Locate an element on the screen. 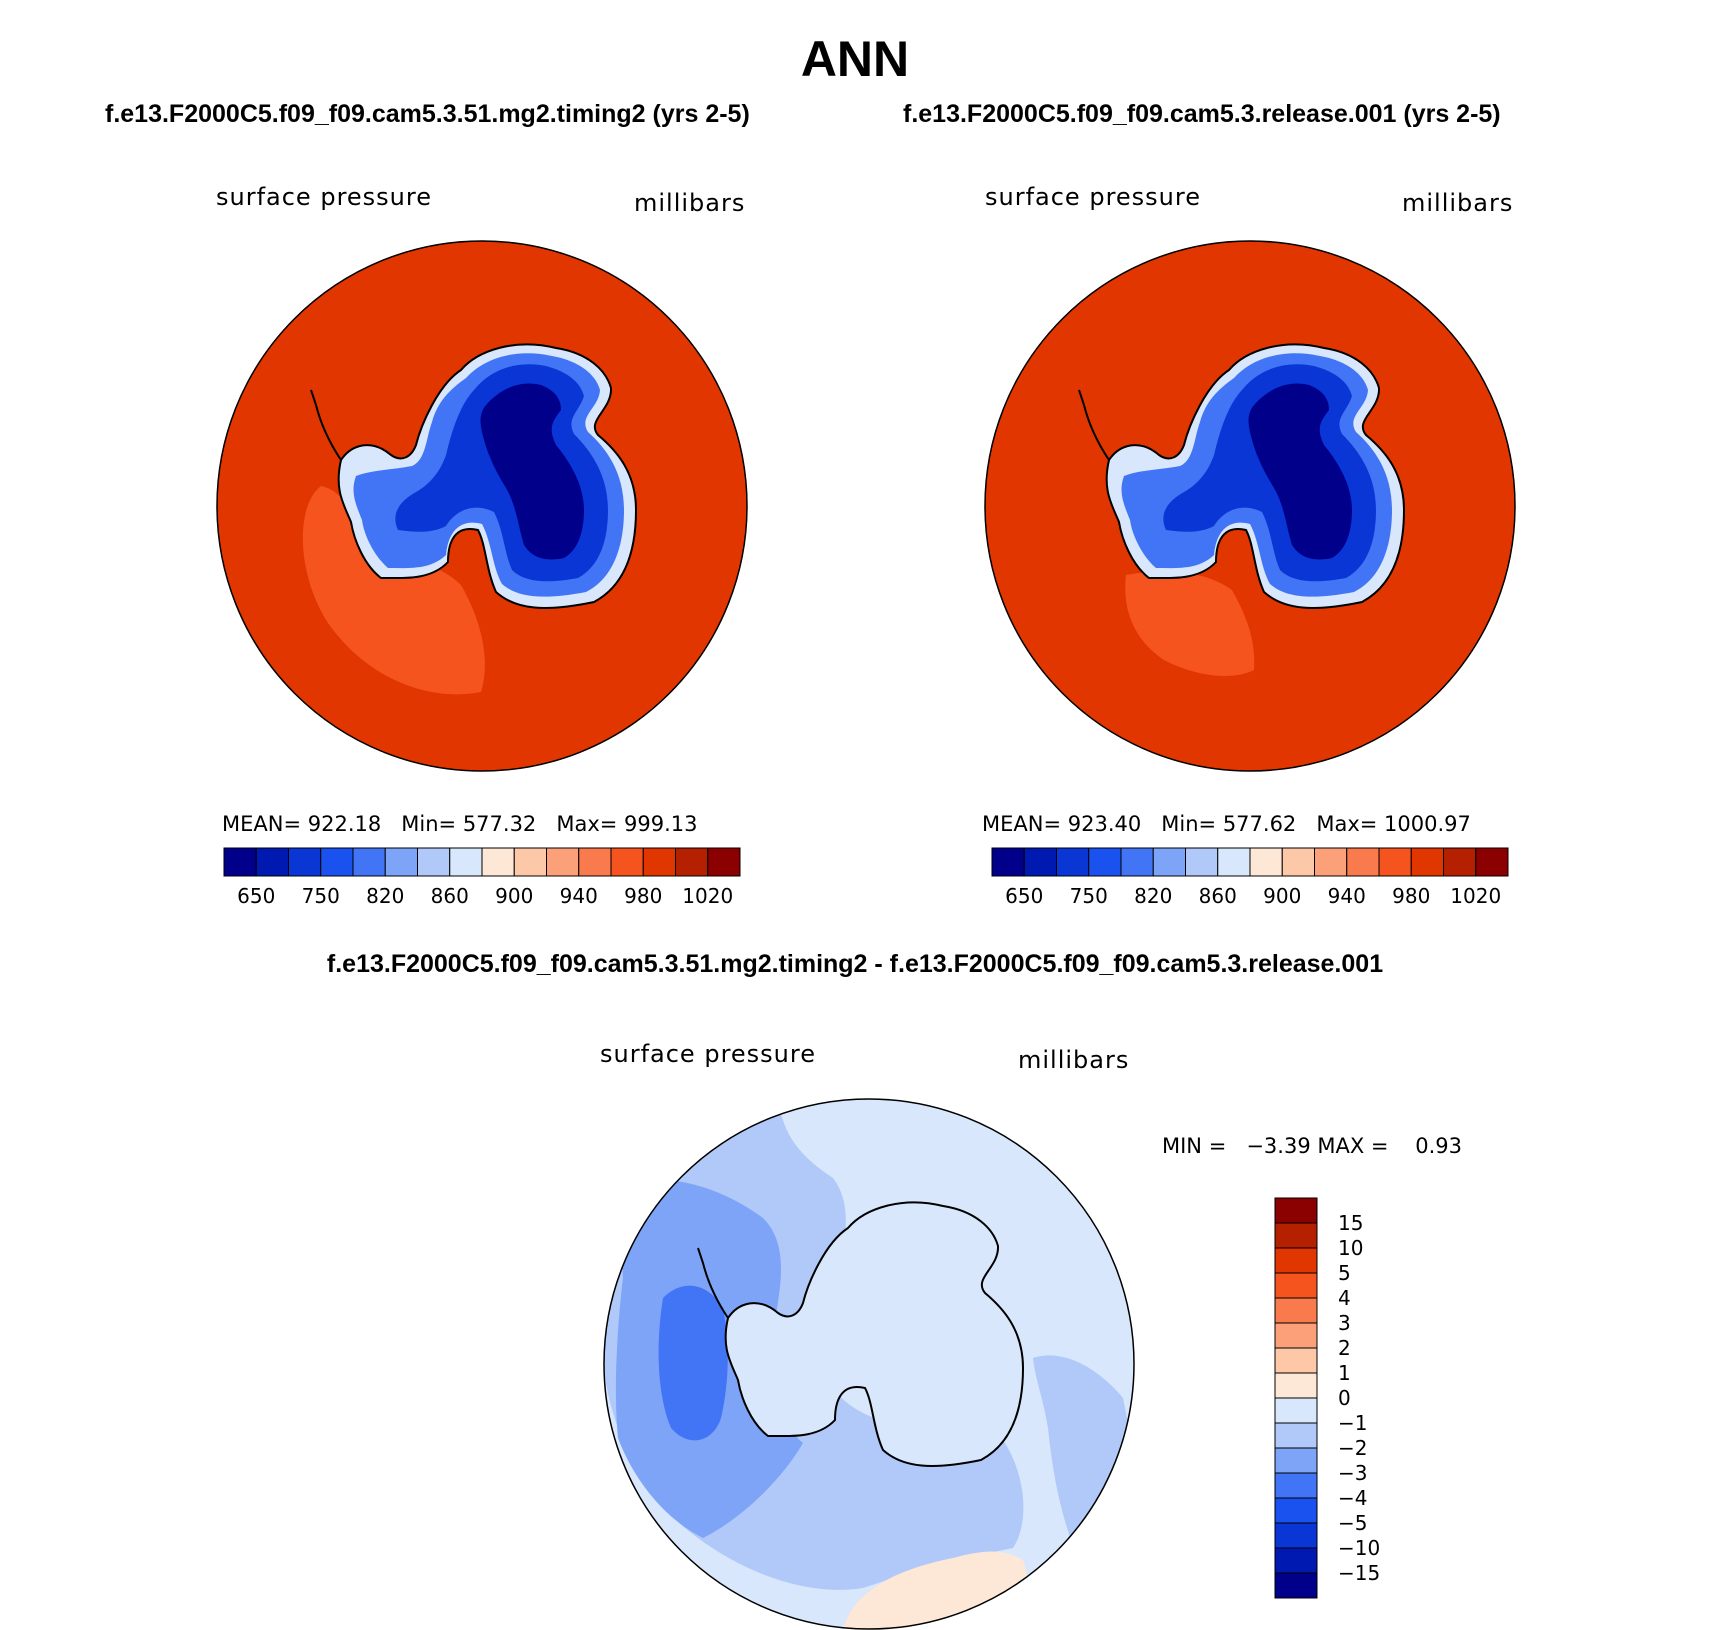 This screenshot has width=1710, height=1630. panel-2-mean-label: MEAN= is located at coordinates (1021, 824).